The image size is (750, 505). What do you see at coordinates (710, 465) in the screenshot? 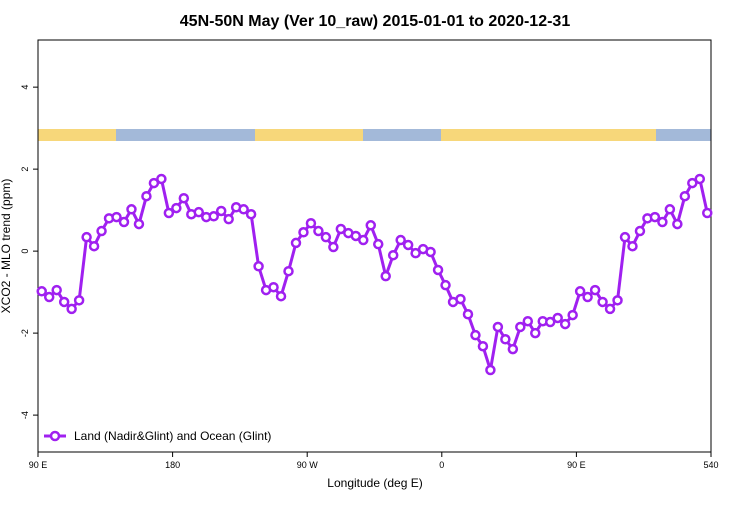
I see `x-tick-label: 540` at bounding box center [710, 465].